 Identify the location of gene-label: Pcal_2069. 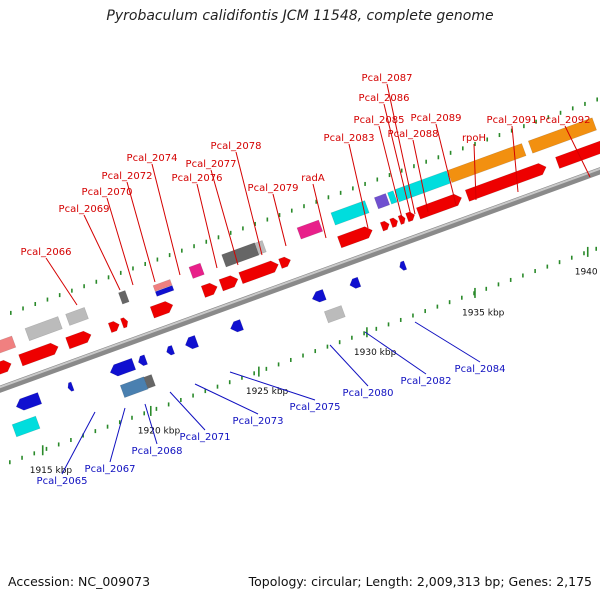
(84, 209).